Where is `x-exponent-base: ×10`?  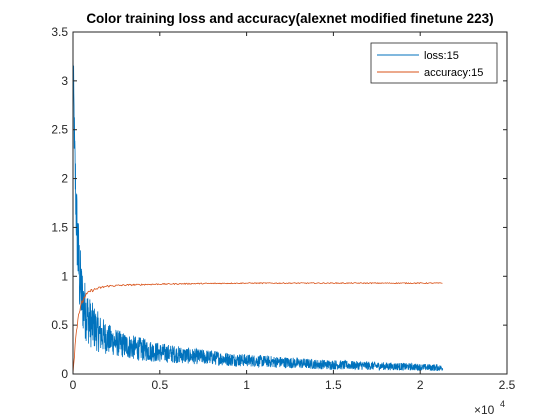 x-exponent-base: ×10 is located at coordinates (484, 410).